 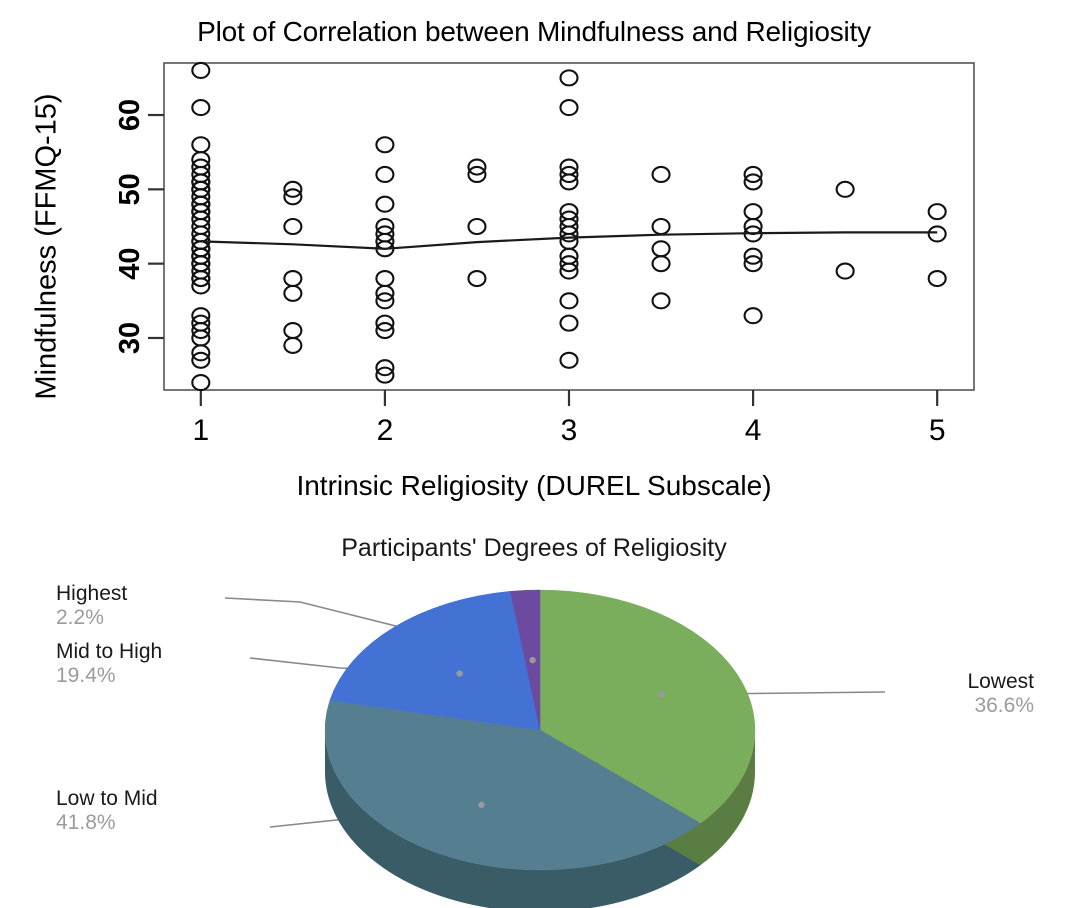 What do you see at coordinates (661, 694) in the screenshot?
I see `pie-anchor-dot-lowest` at bounding box center [661, 694].